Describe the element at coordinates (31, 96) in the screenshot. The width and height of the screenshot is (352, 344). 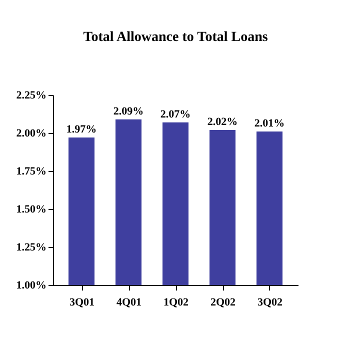
I see `y-tick-label: 2.25%` at that location.